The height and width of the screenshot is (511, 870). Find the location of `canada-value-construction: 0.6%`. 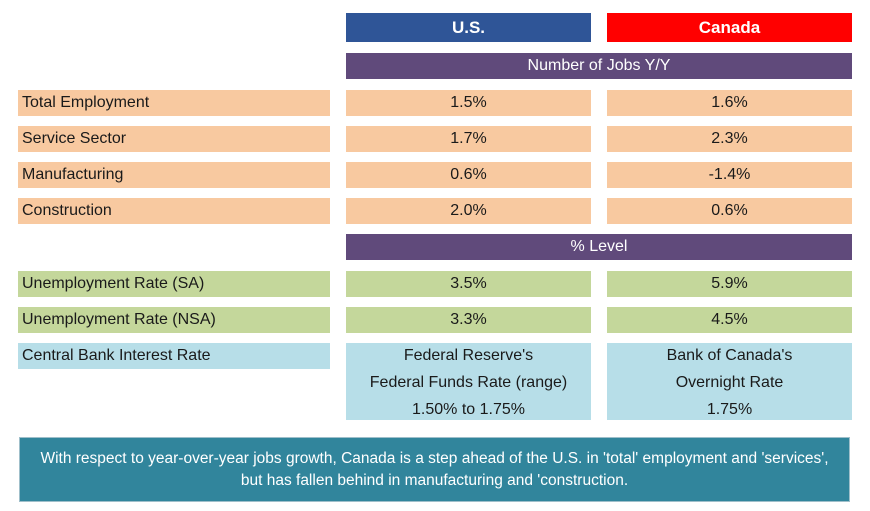

canada-value-construction: 0.6% is located at coordinates (729, 211).